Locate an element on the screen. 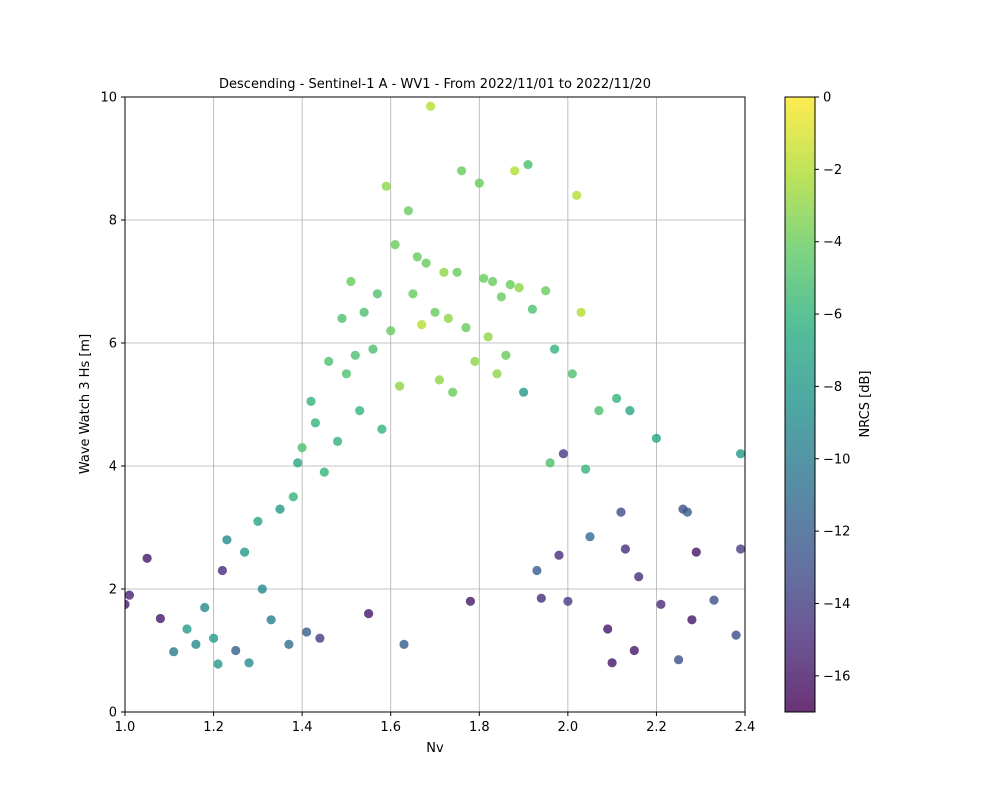  colorbar-gradient is located at coordinates (800, 404).